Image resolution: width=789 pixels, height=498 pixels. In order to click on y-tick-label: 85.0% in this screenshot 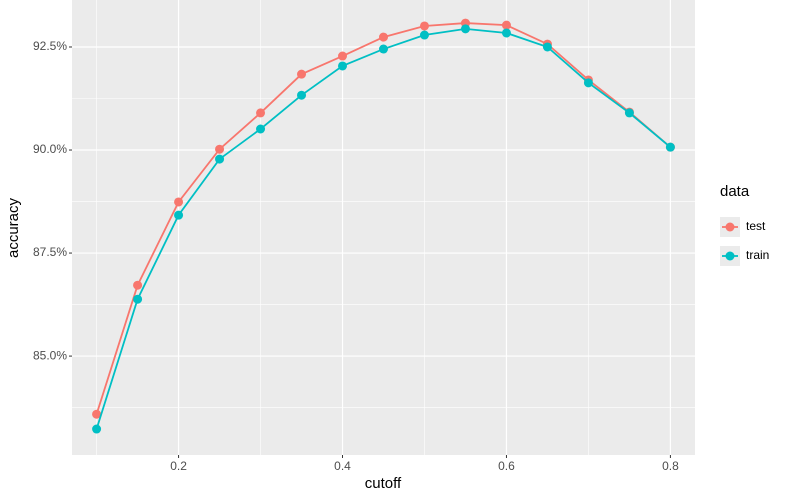, I will do `click(50, 355)`.